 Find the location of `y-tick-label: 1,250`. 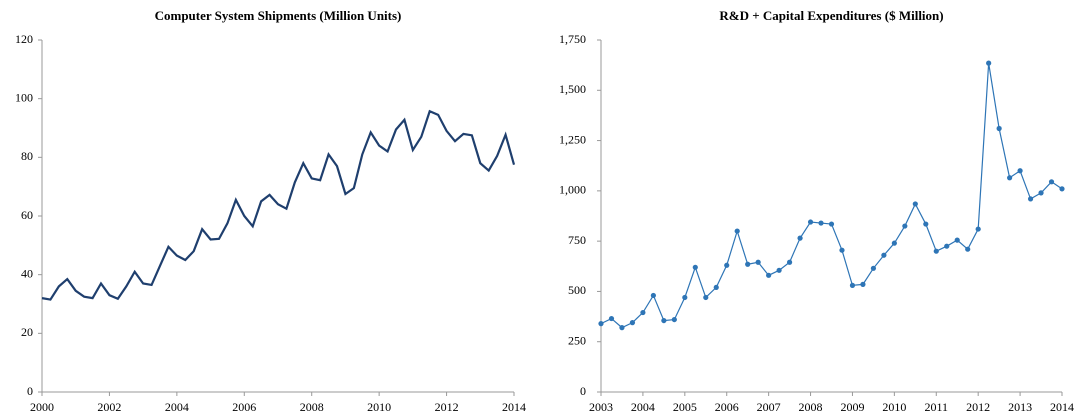

y-tick-label: 1,250 is located at coordinates (572, 139).